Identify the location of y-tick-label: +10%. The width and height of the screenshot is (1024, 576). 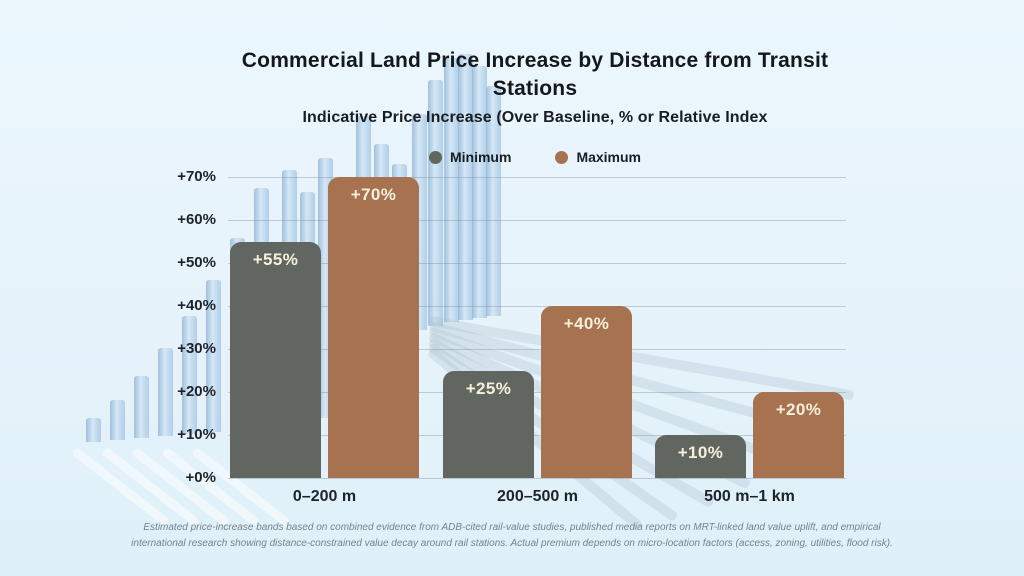
(196, 434).